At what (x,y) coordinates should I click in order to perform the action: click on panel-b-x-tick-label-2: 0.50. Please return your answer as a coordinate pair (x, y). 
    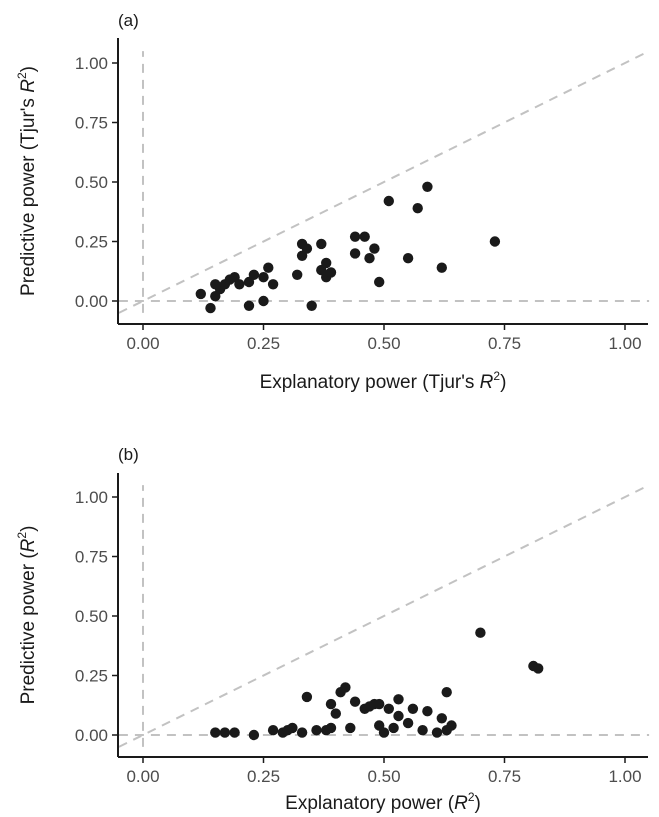
    Looking at the image, I should click on (383, 776).